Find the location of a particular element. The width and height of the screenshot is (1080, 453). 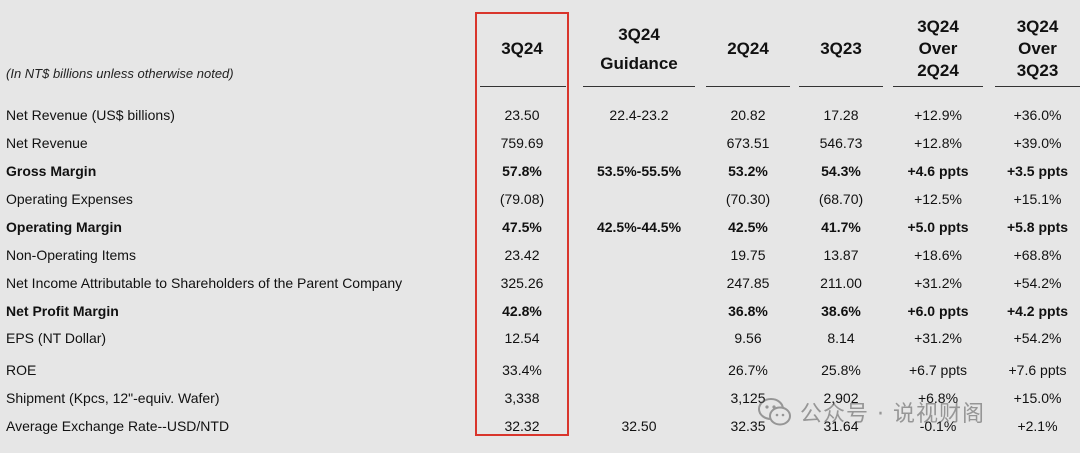

cell-c3q23: 31.64 is located at coordinates (841, 426).